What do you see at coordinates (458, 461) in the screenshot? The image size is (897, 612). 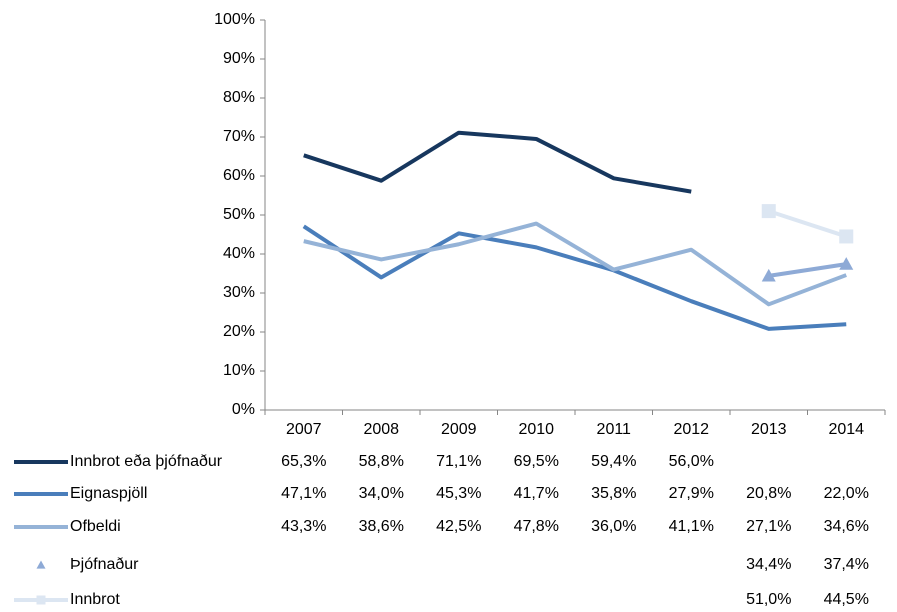 I see `data-label: 71,1%` at bounding box center [458, 461].